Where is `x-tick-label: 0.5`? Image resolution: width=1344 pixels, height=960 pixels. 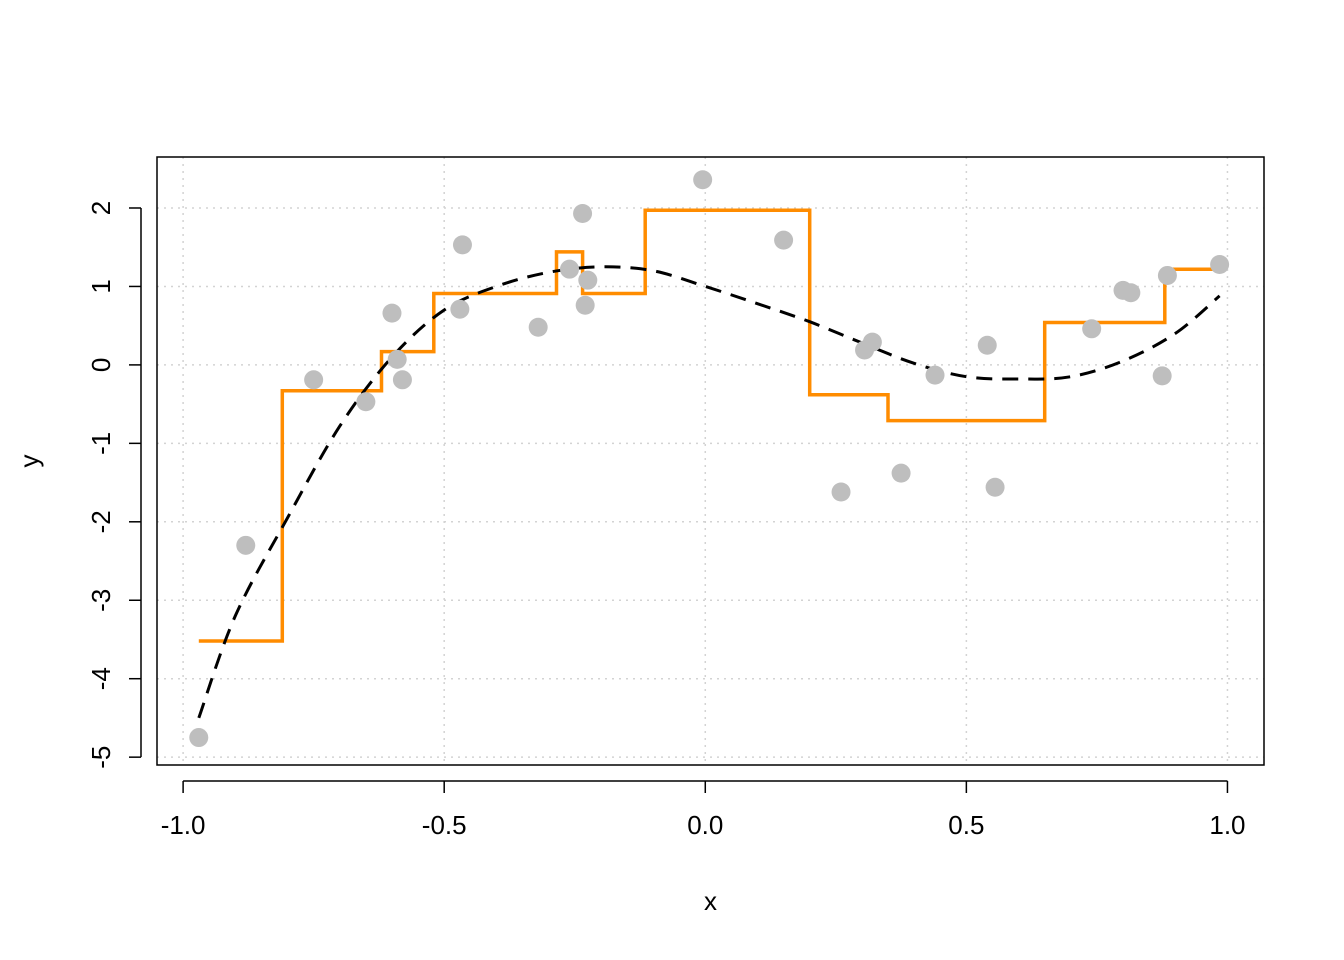 x-tick-label: 0.5 is located at coordinates (966, 825).